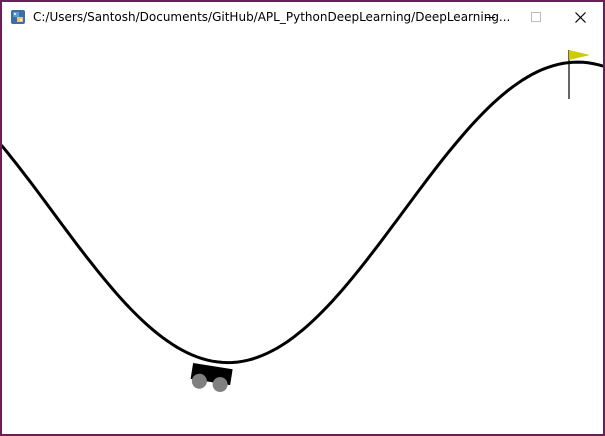 The height and width of the screenshot is (436, 605). What do you see at coordinates (199, 381) in the screenshot?
I see `car-wheel-rear` at bounding box center [199, 381].